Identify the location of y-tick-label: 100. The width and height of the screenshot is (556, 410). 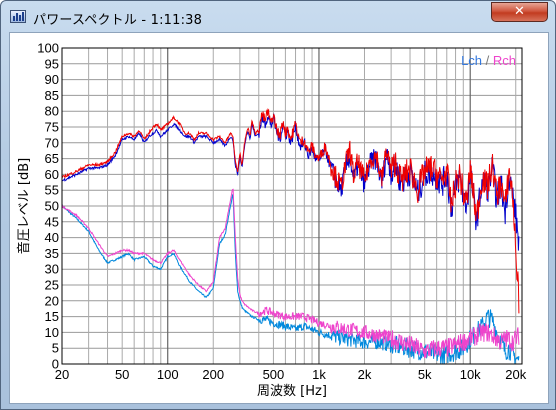
(48, 48).